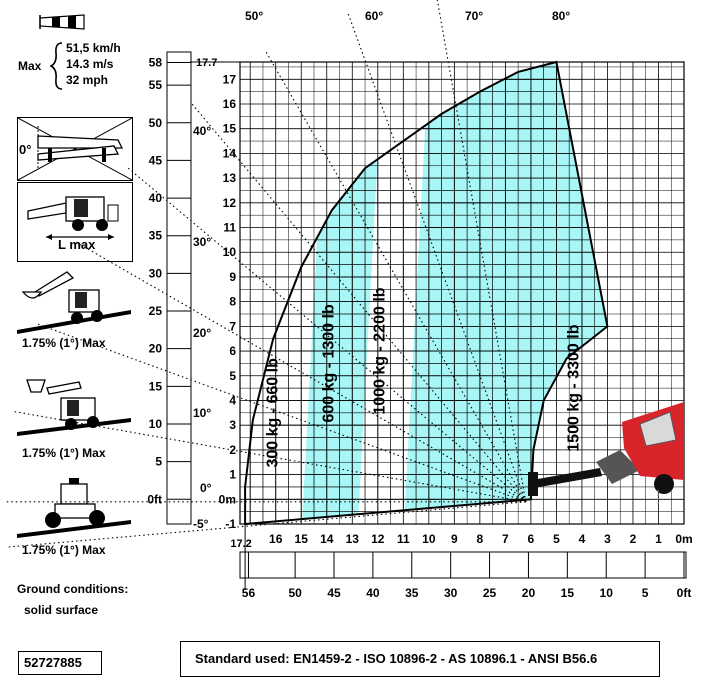 This screenshot has width=715, height=683. I want to click on x-tick-label-ft: 15, so click(568, 593).